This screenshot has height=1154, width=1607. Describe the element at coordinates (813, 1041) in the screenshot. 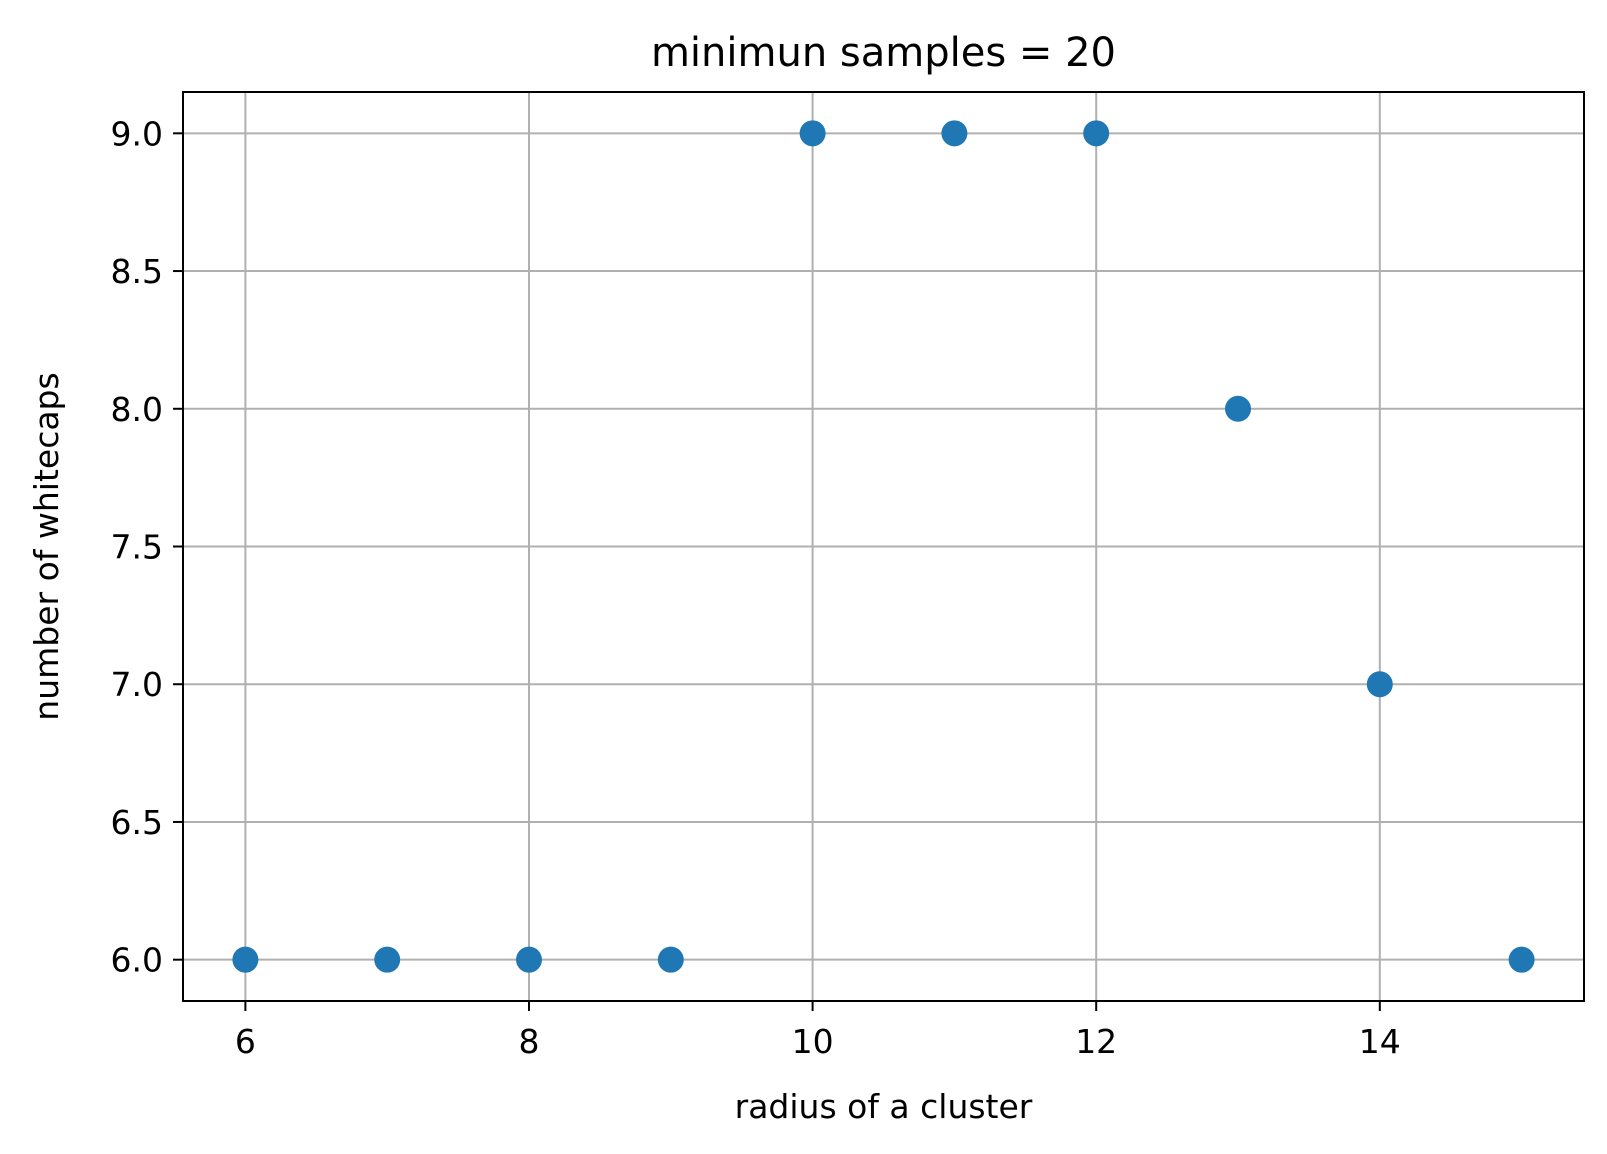

I see `x-tick-label: 10` at that location.